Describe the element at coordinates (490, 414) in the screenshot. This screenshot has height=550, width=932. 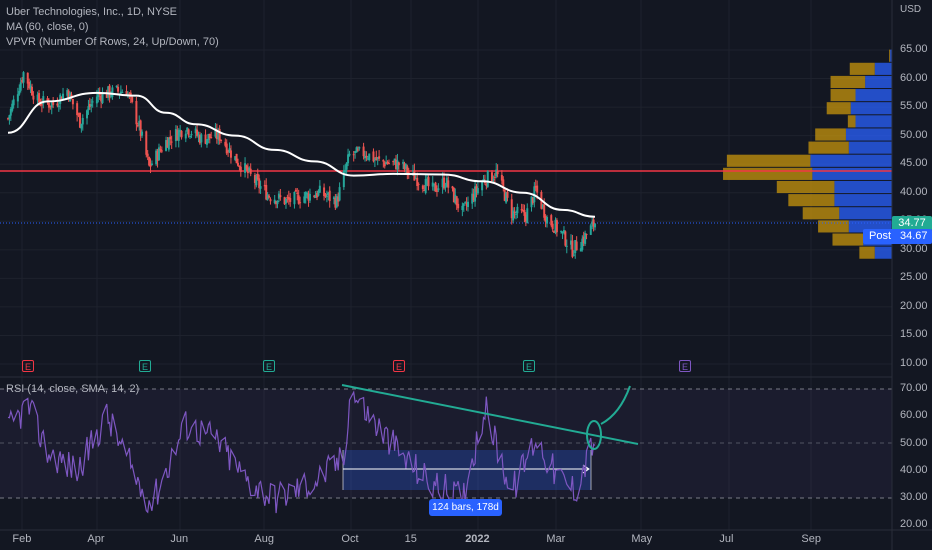
I see `rsi-trendline` at that location.